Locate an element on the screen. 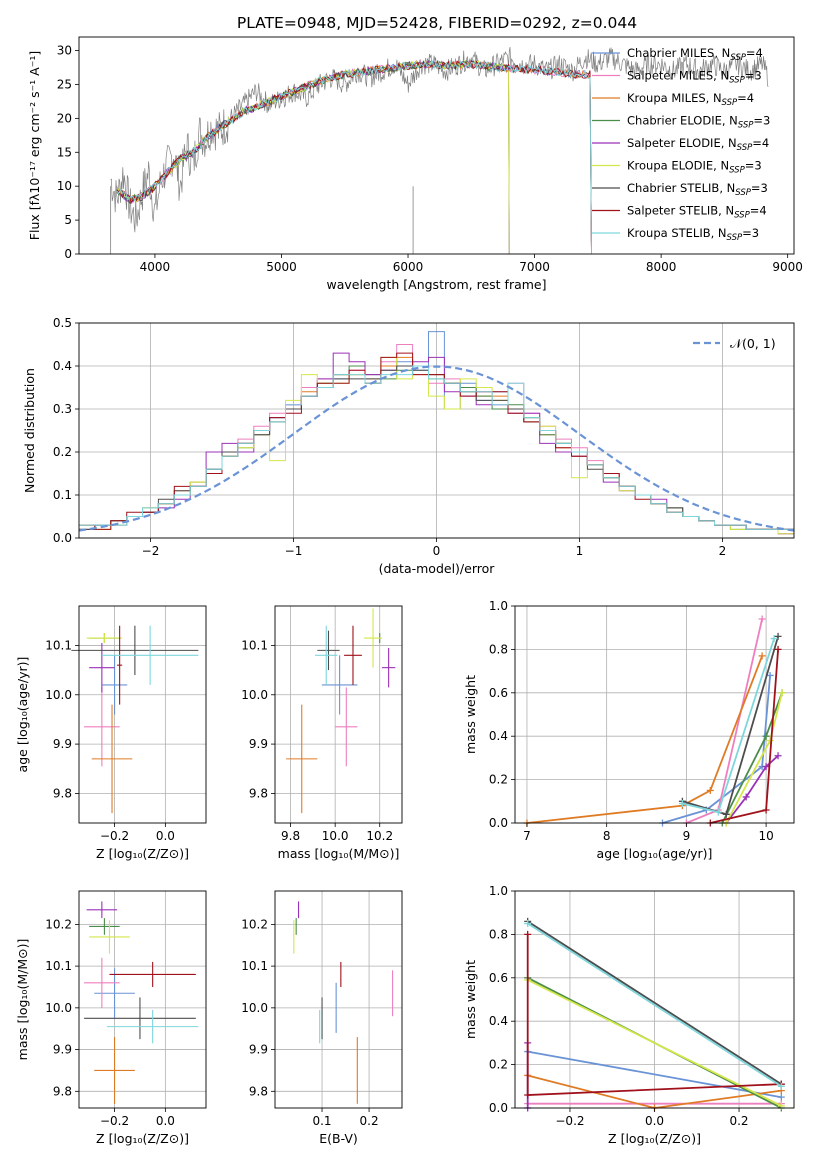 This screenshot has width=819, height=1170. x-tick-label: 0.0 is located at coordinates (165, 1121).